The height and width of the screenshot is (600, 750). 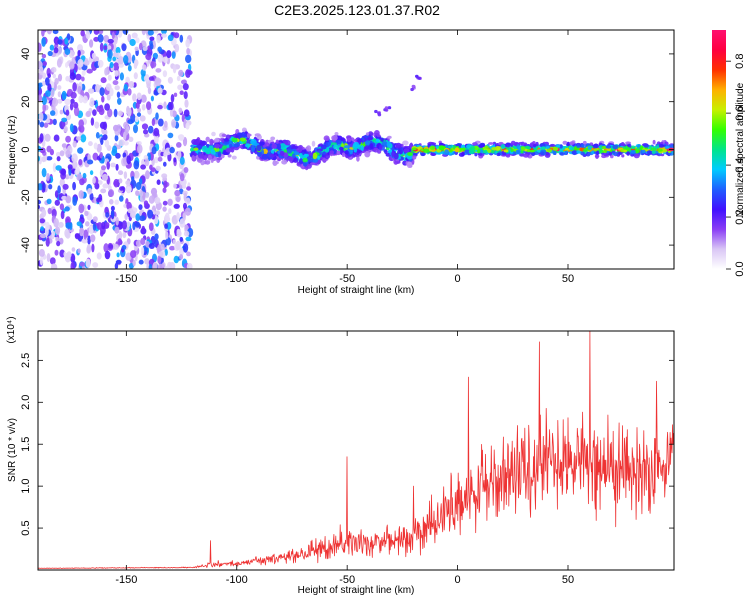 I want to click on spectrogram-x-tick-label: -150, so click(x=126, y=279).